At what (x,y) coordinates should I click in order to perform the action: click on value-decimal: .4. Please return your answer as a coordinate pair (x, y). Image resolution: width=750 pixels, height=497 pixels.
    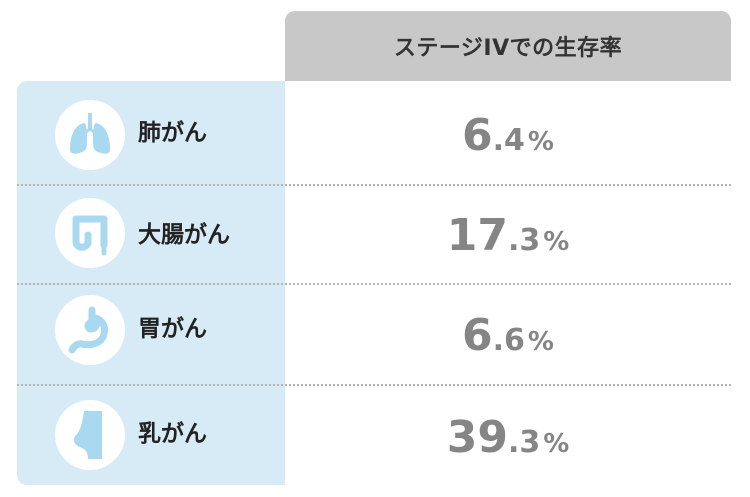
    Looking at the image, I should click on (508, 140).